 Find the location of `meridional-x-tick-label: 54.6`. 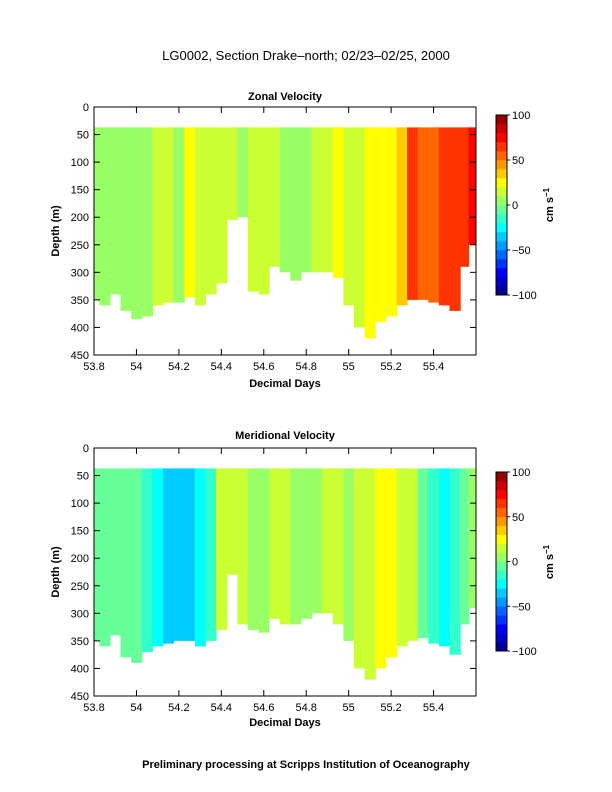

meridional-x-tick-label: 54.6 is located at coordinates (263, 708).